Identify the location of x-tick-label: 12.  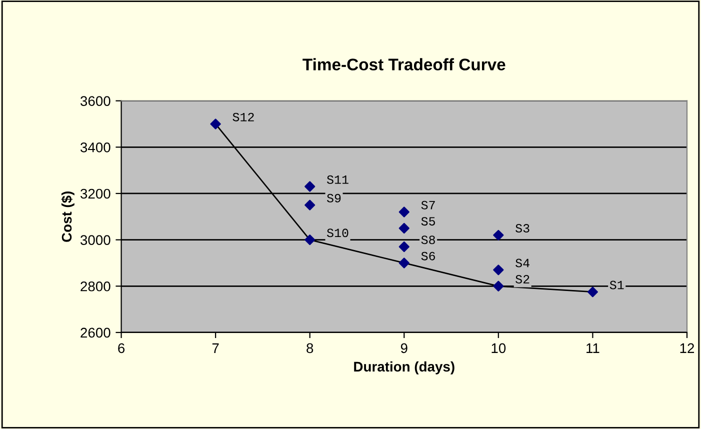
(687, 348).